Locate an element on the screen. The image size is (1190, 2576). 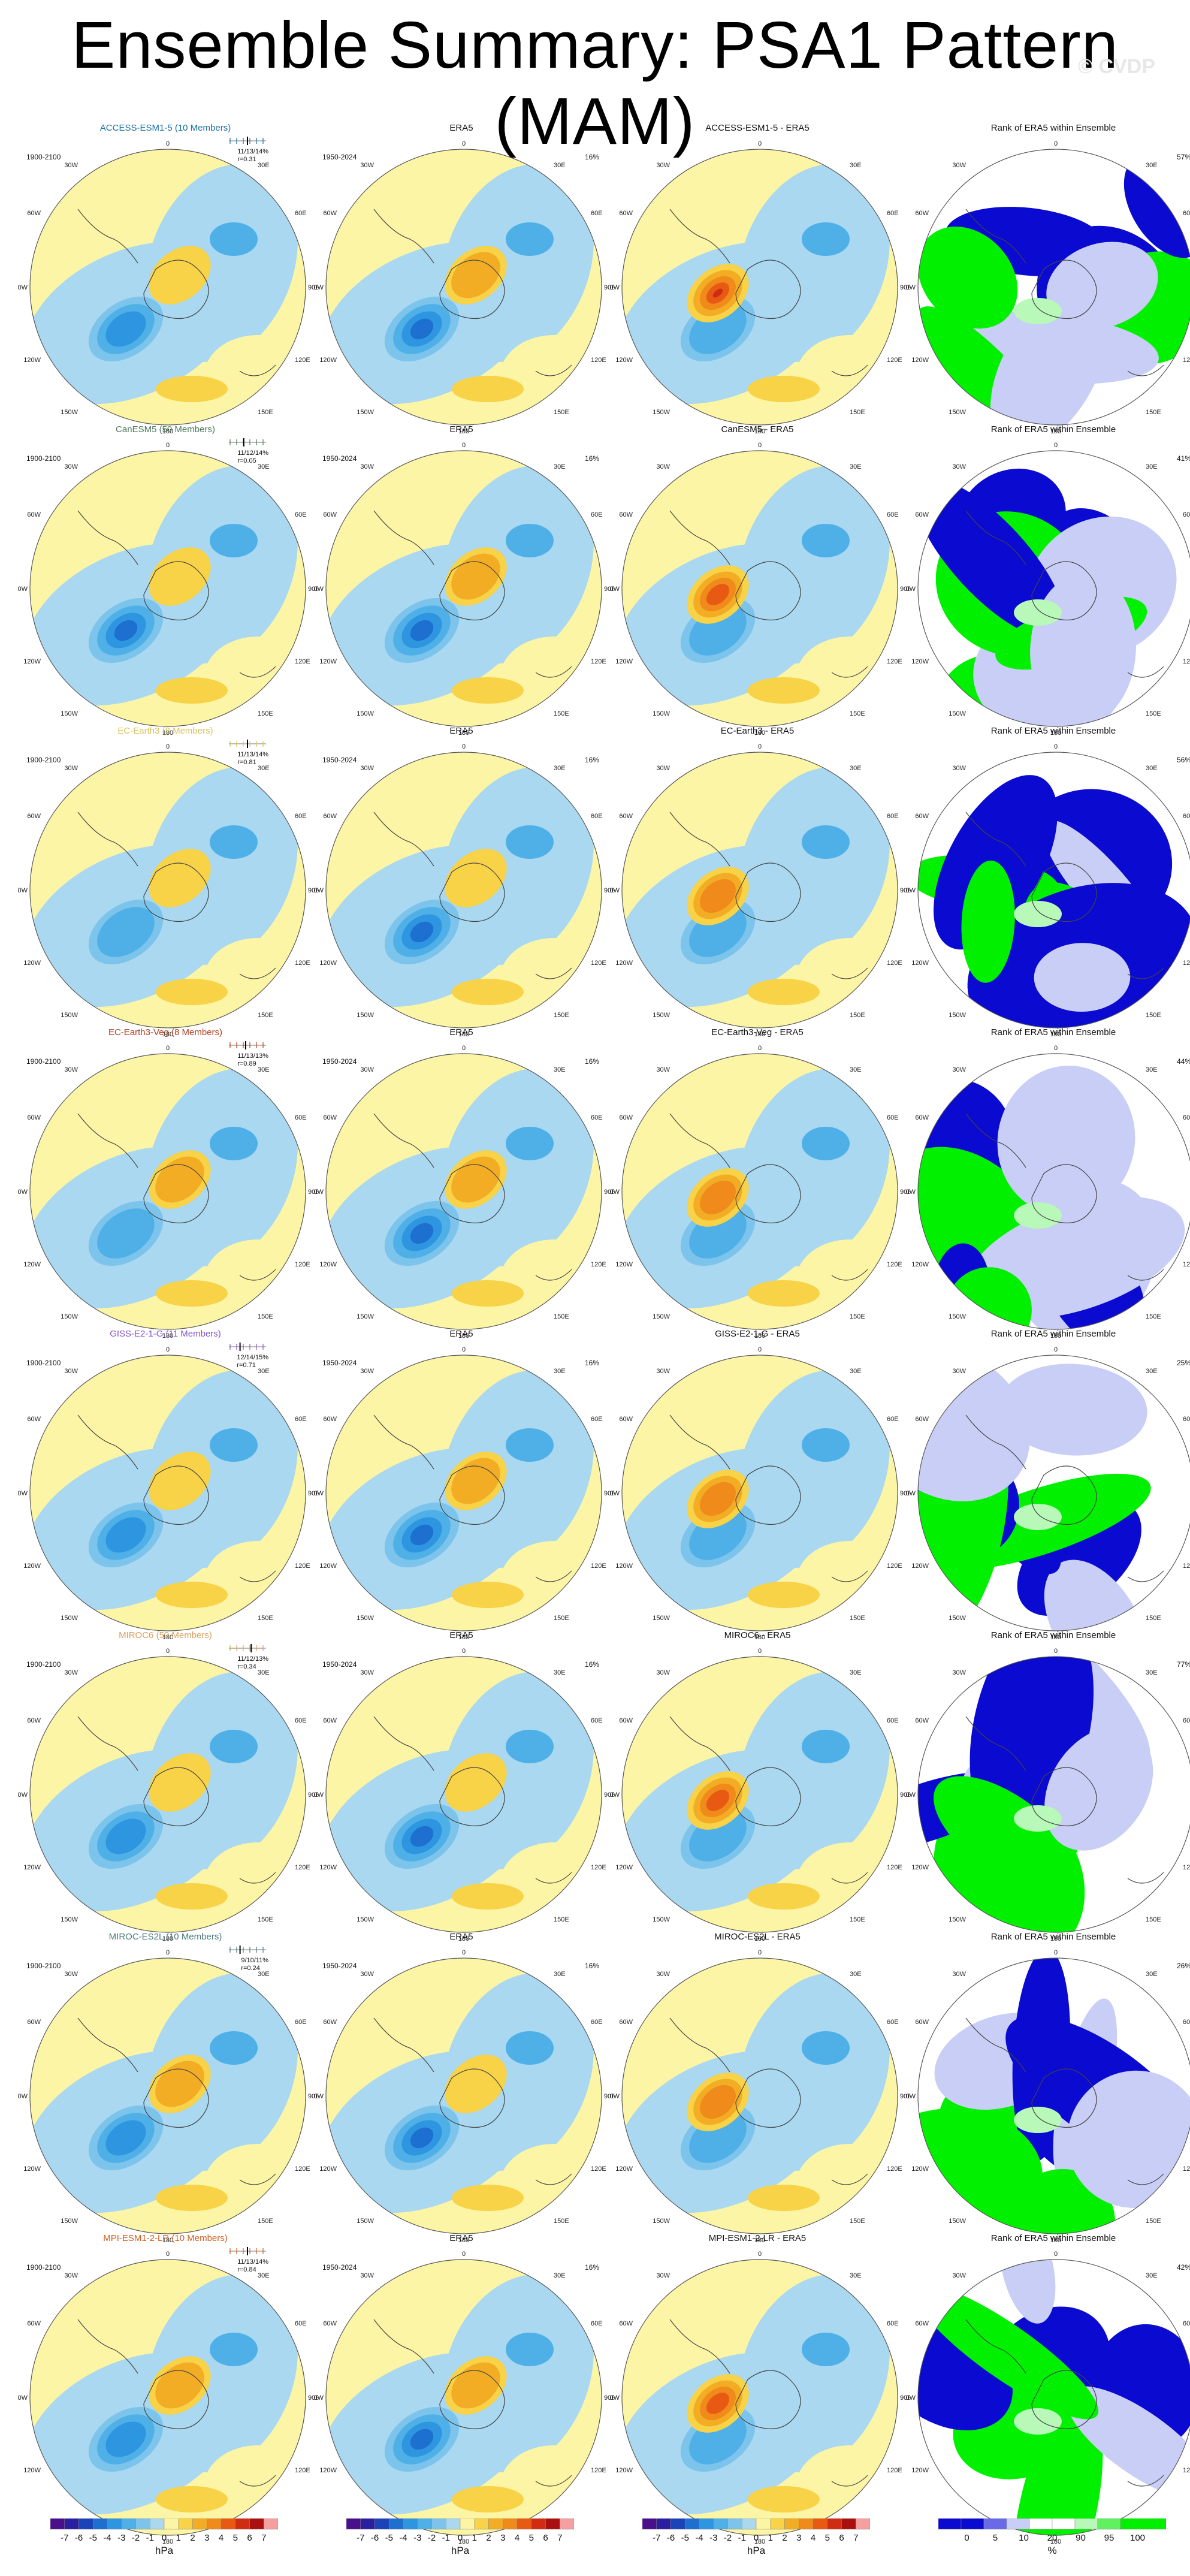
colorbar-tick-label: -7 is located at coordinates (657, 2538).